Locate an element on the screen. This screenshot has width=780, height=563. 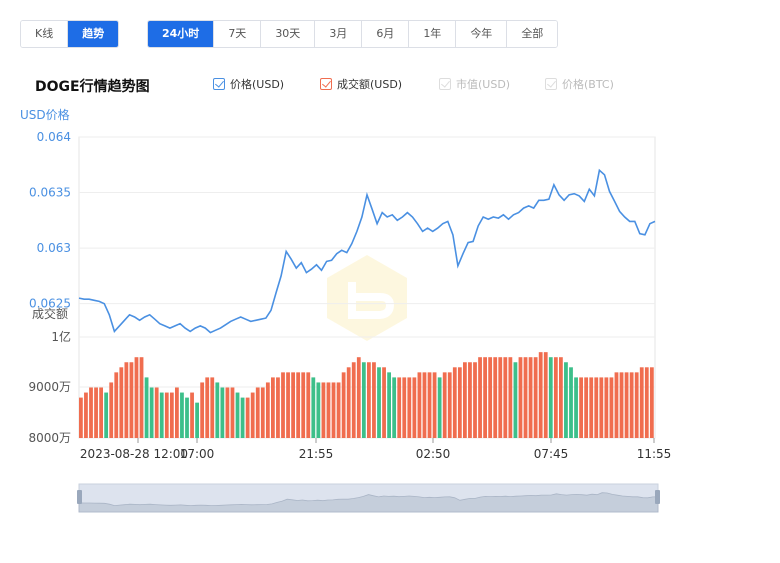
chart-type-toggle: K线 趋势 is located at coordinates (70, 34).